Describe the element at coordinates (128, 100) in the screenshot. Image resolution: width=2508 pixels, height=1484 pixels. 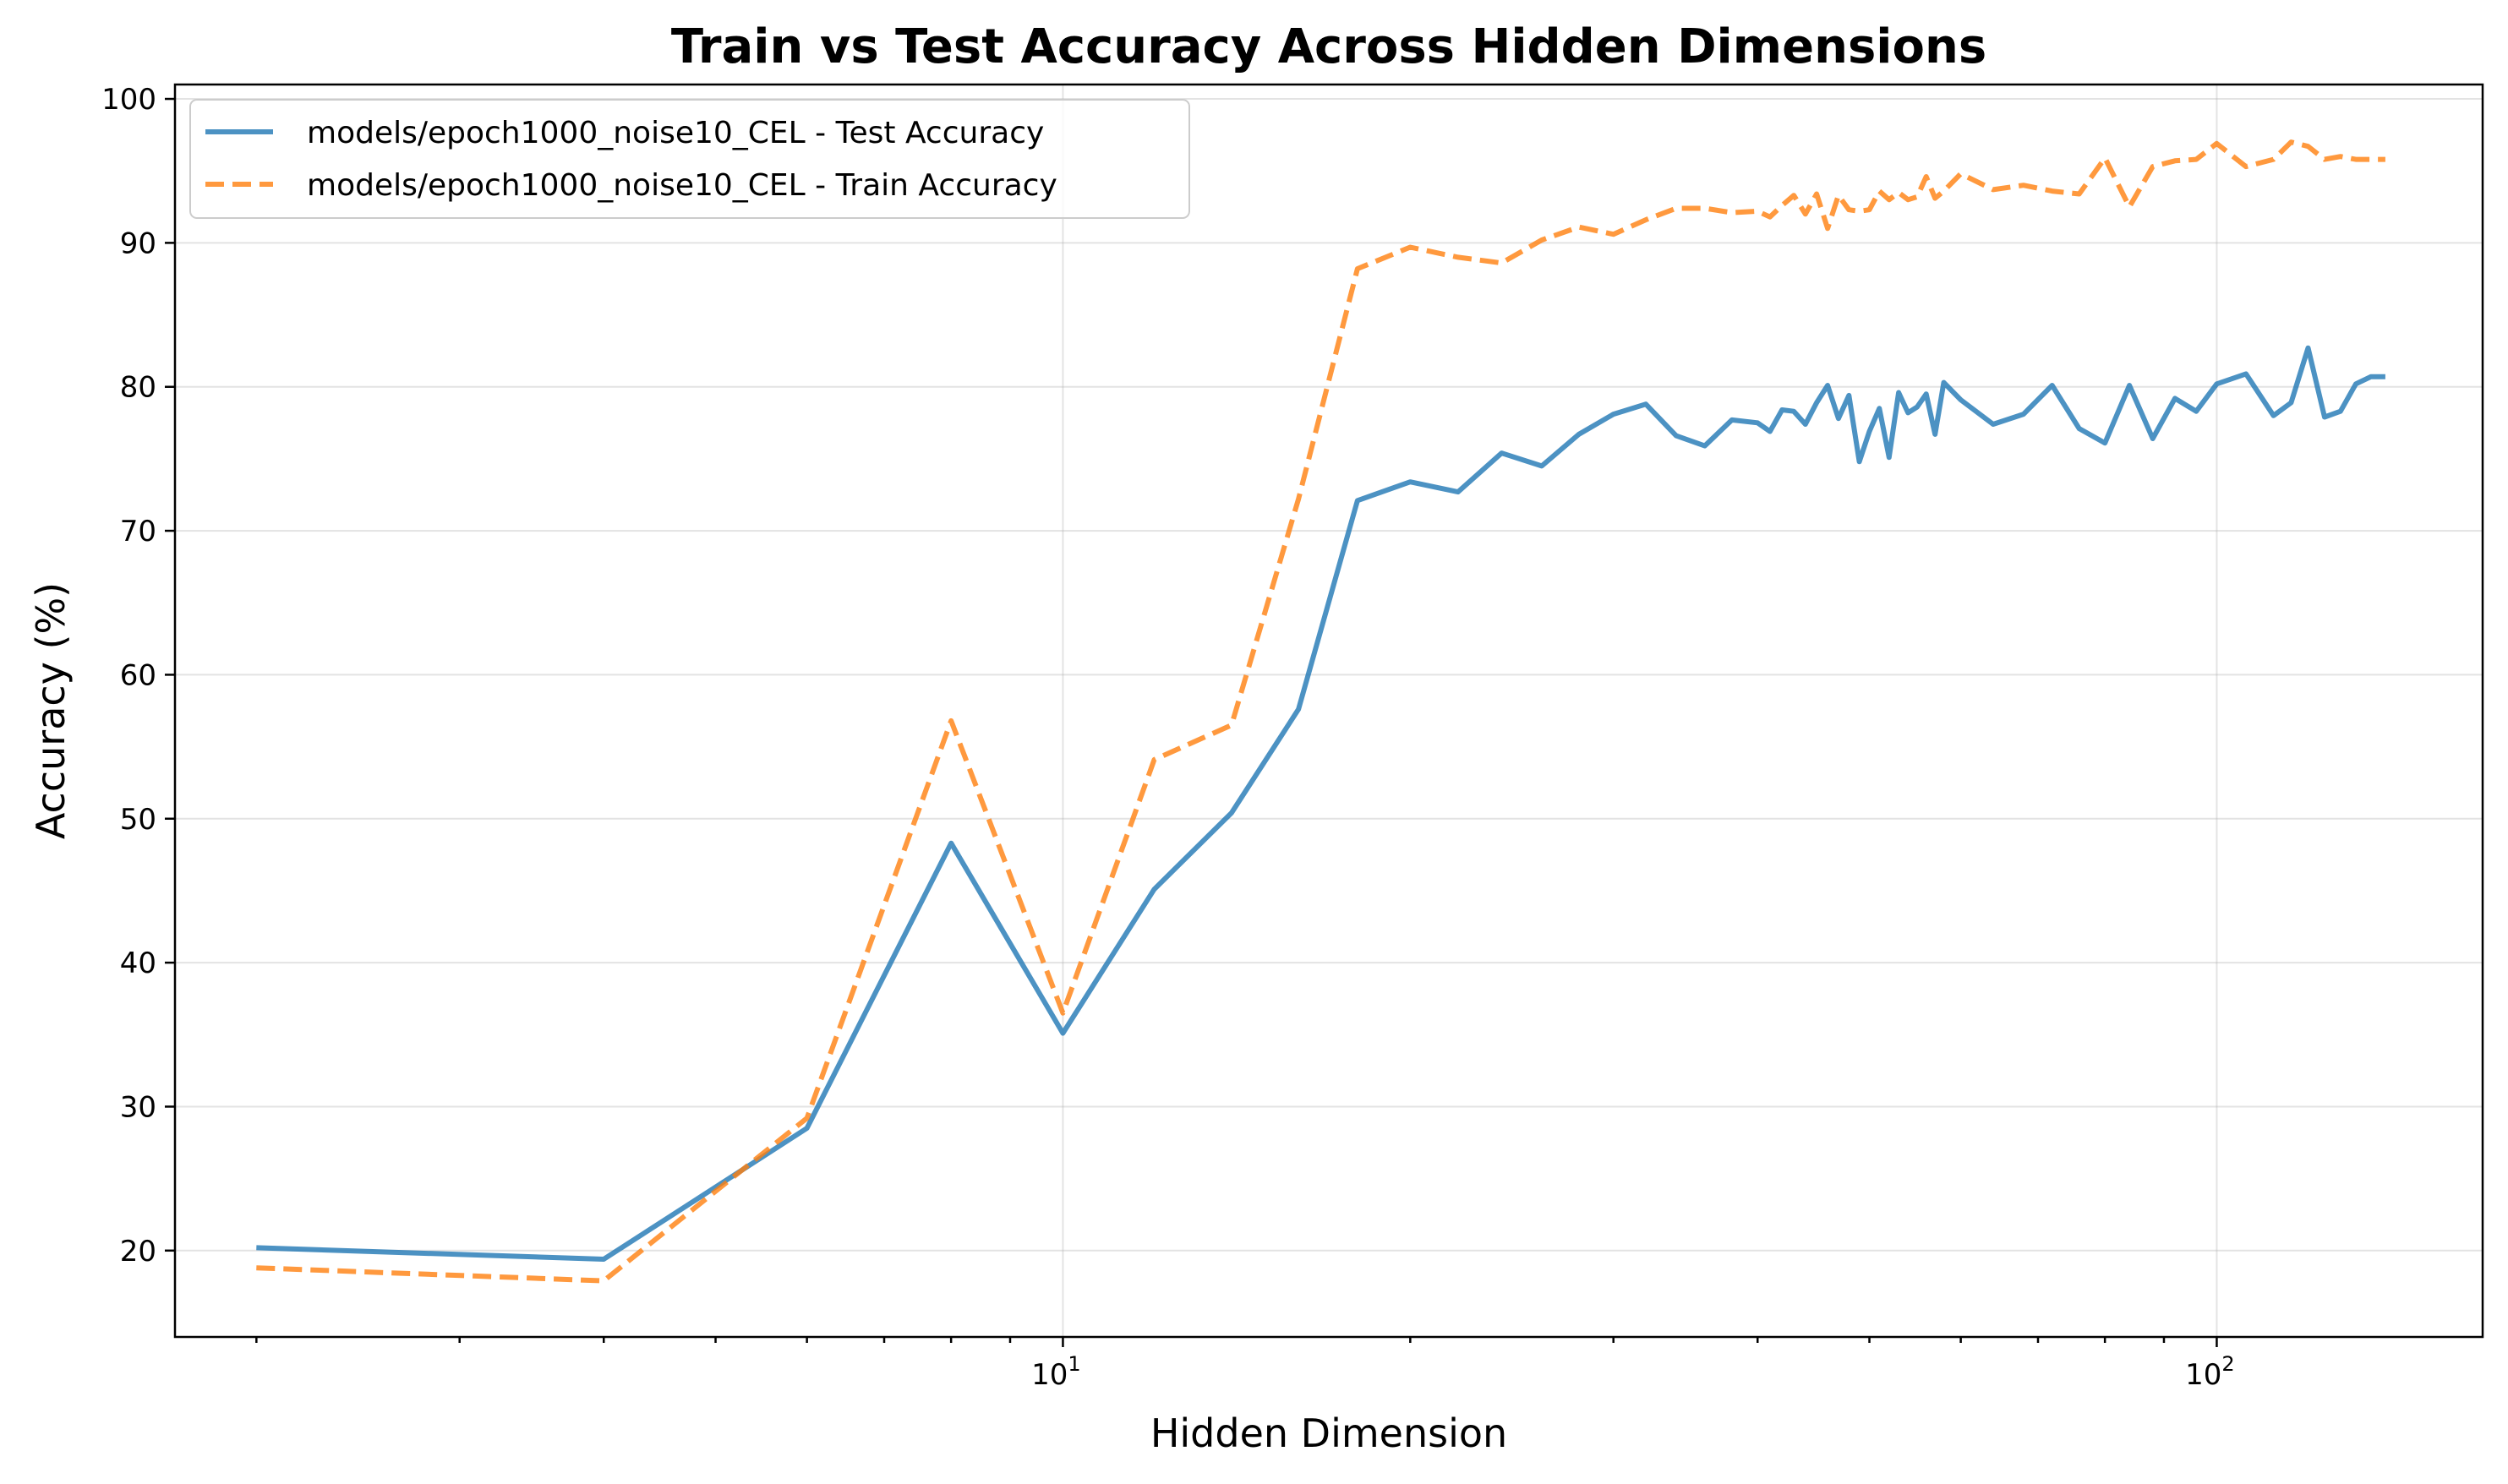
I see `y-tick-label: 100` at that location.